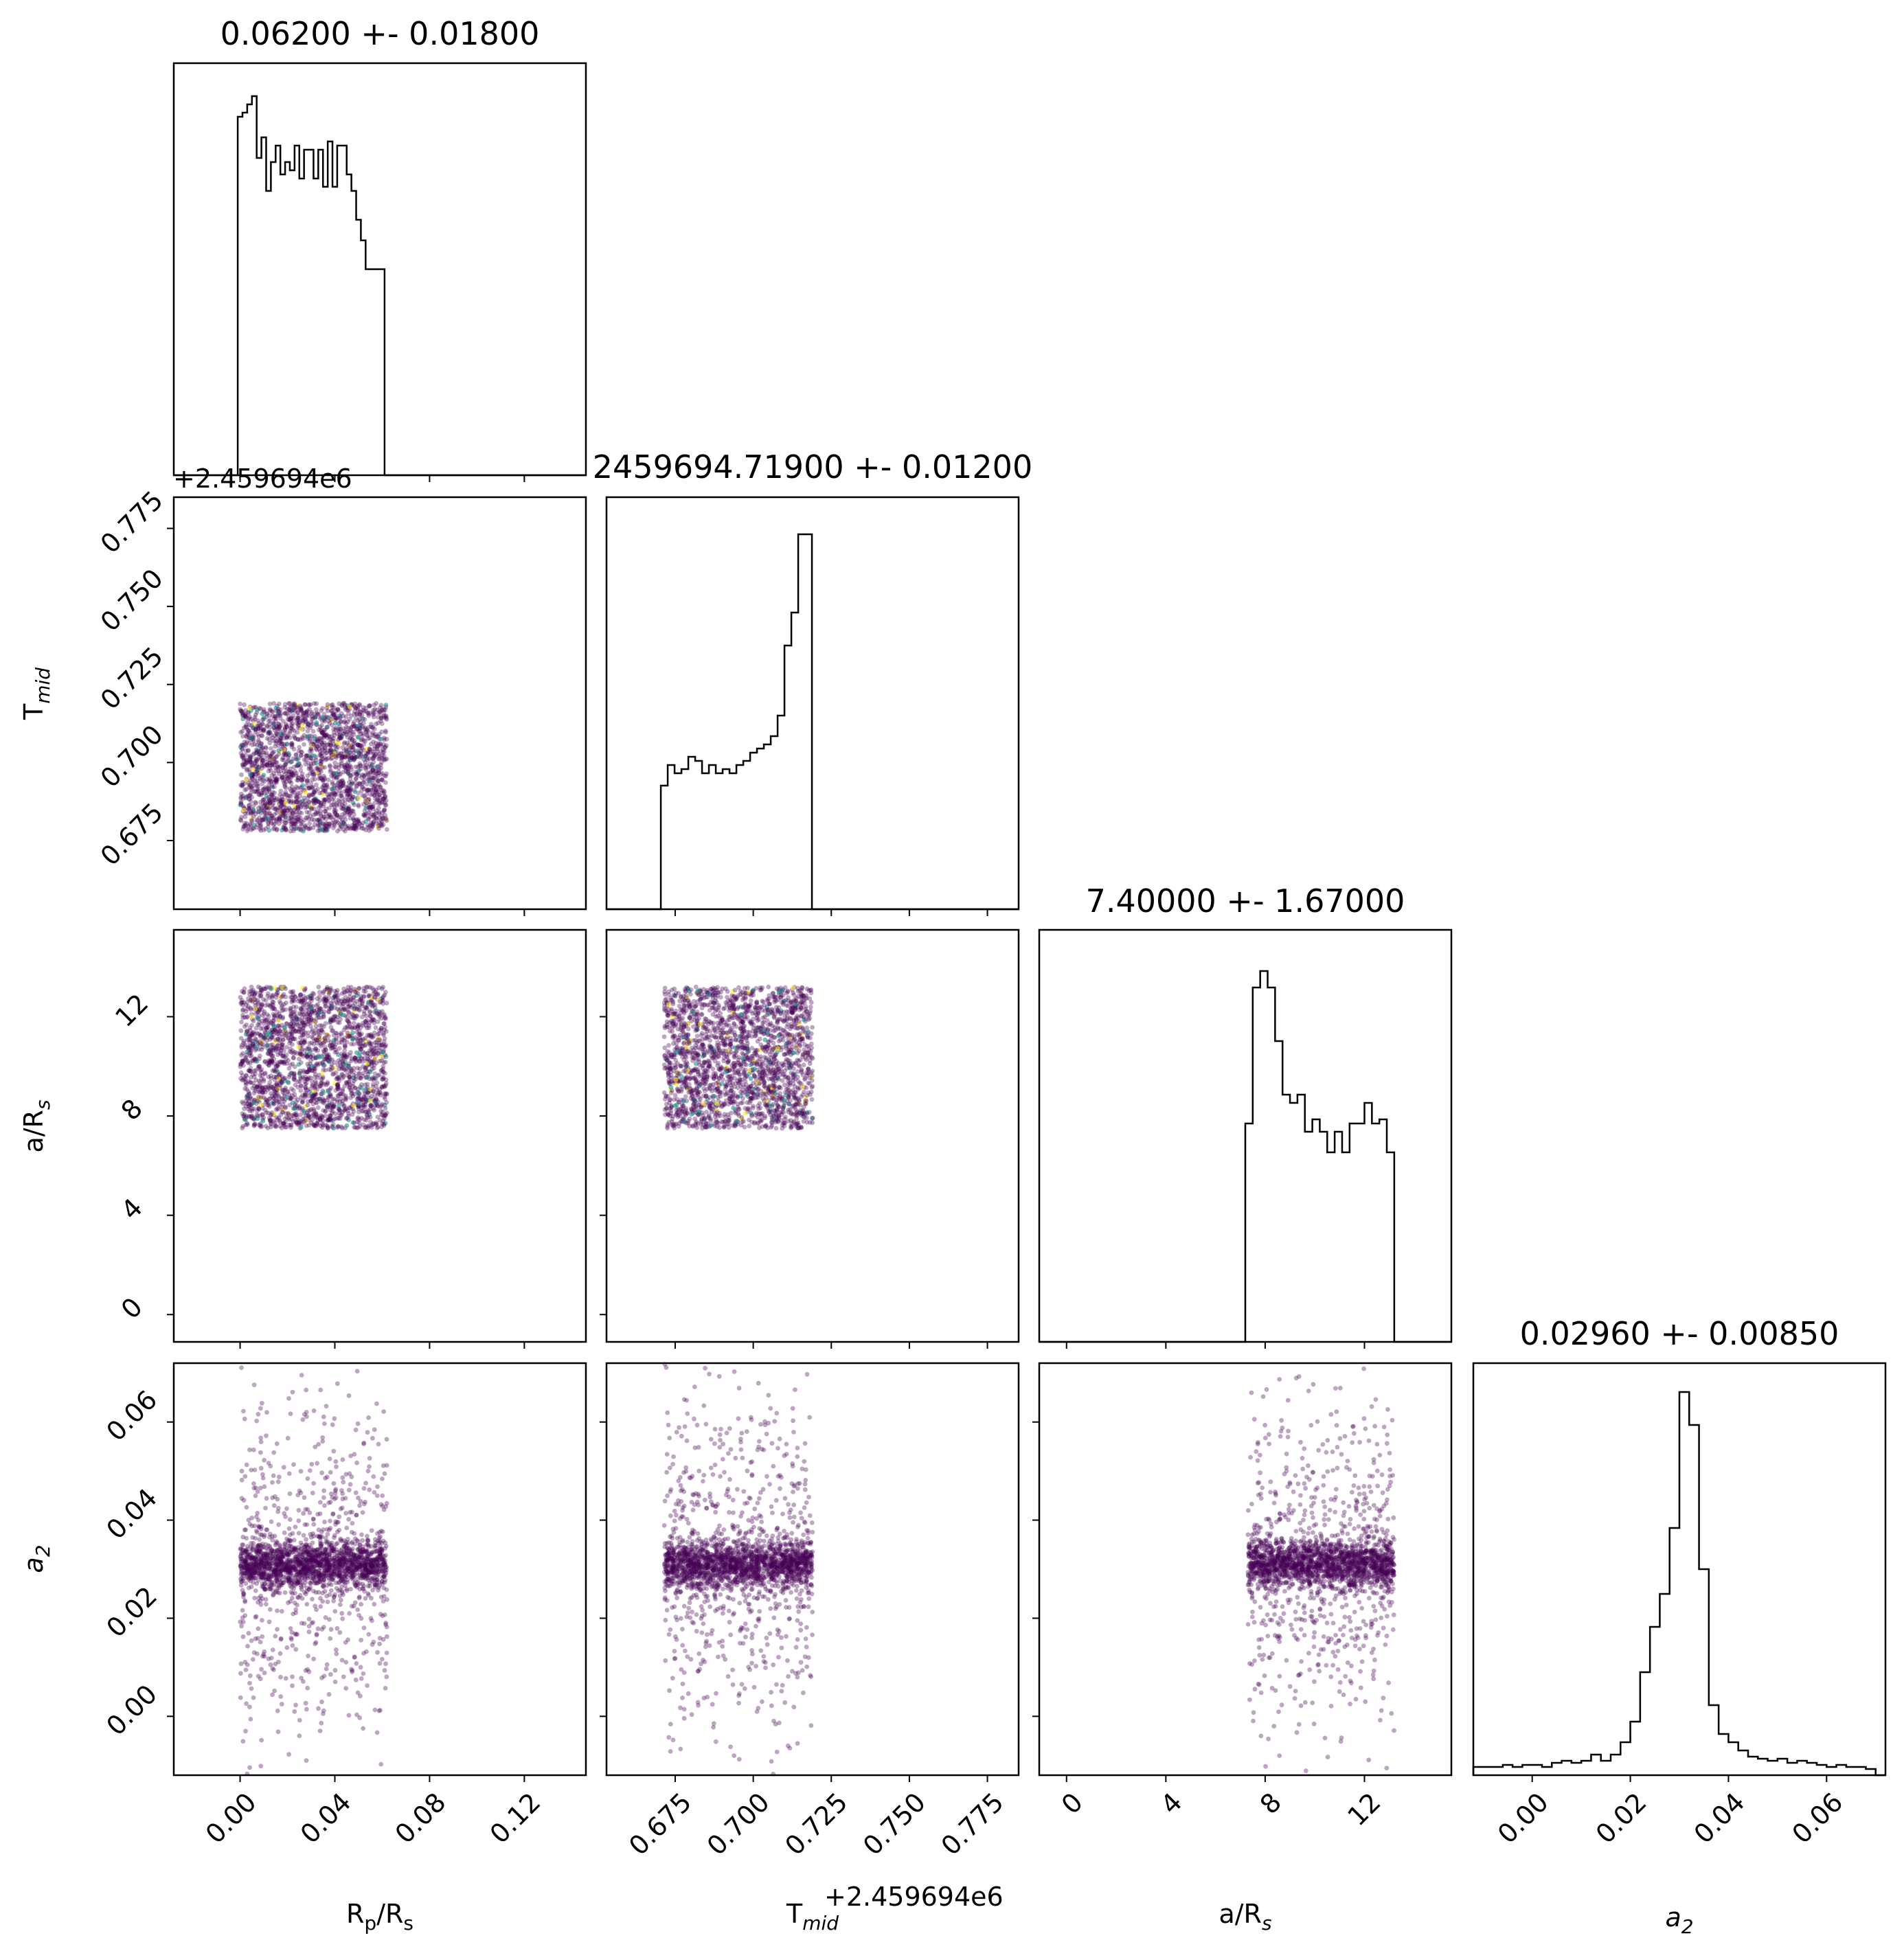 This screenshot has width=1904, height=1951. Describe the element at coordinates (813, 721) in the screenshot. I see `tmid_hist-line` at that location.